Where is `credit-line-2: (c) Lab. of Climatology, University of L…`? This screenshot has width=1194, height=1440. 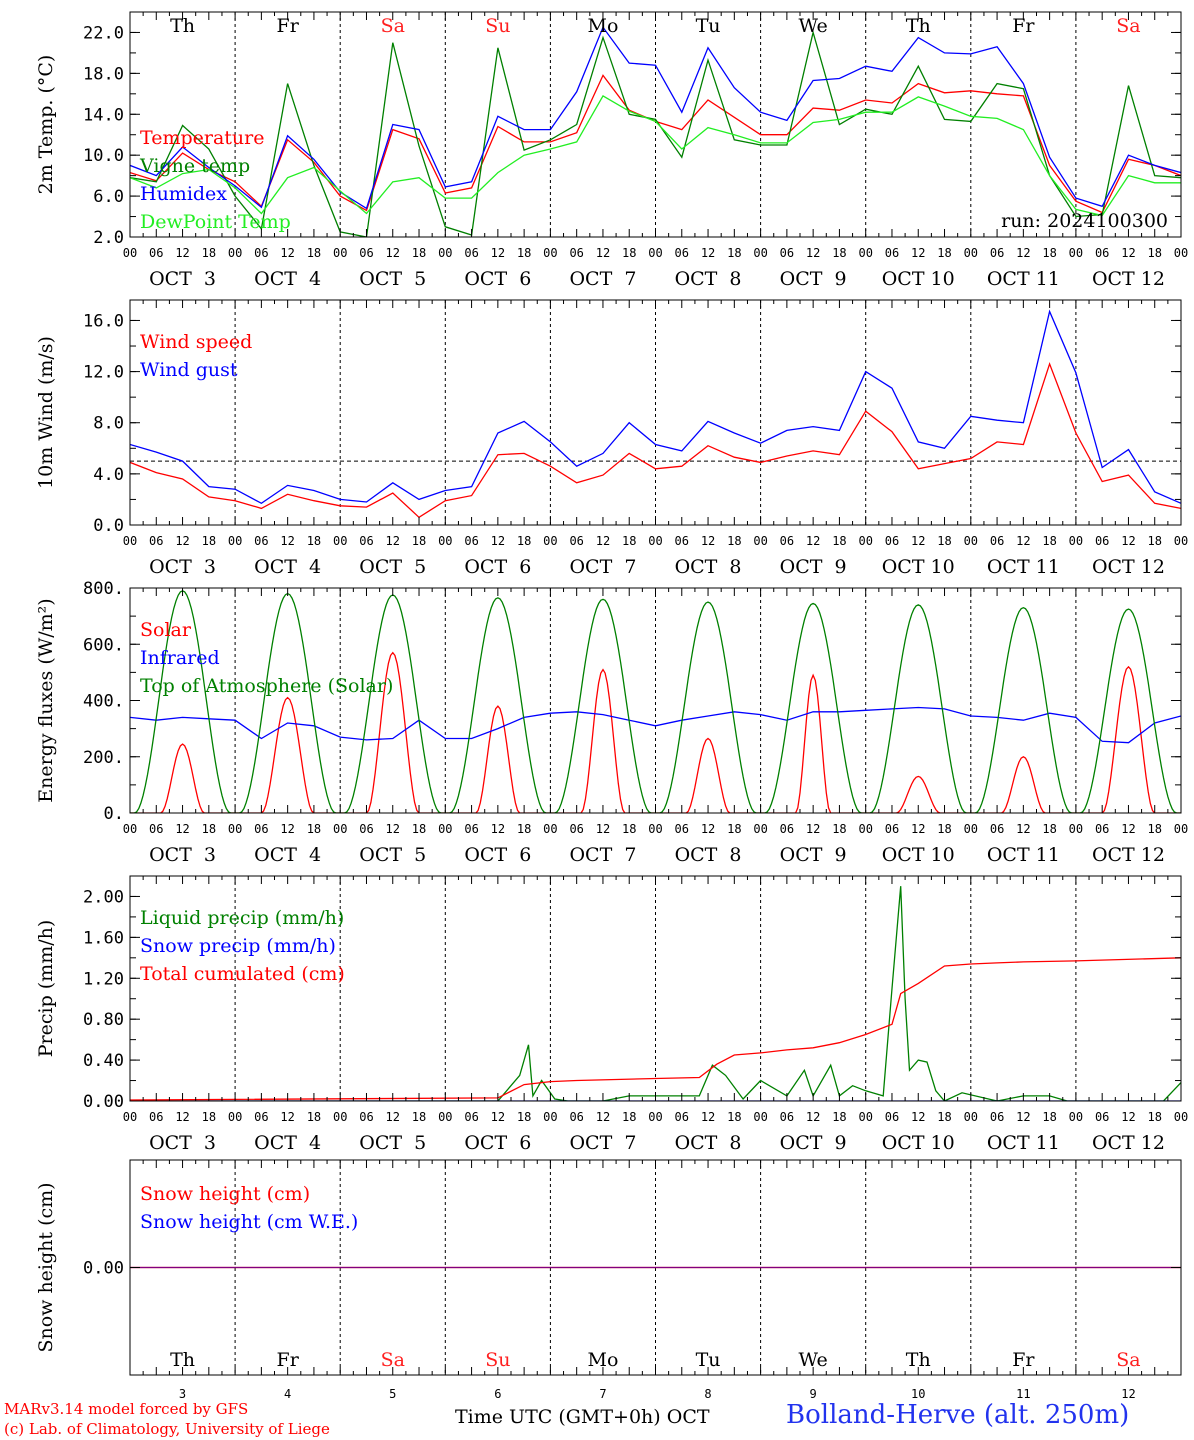
credit-line-2: (c) Lab. of Climatology, University of L… is located at coordinates (167, 1429).